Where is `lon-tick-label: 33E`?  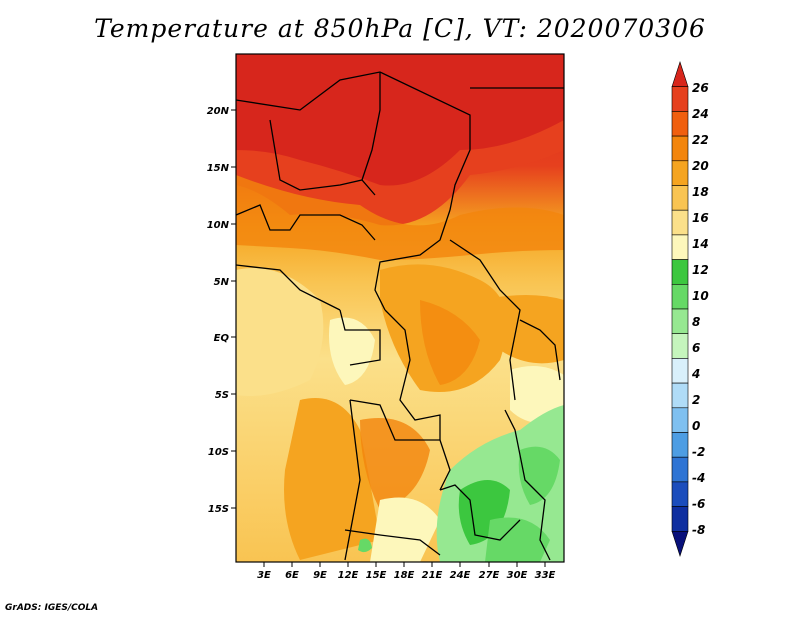
lon-tick-label: 33E is located at coordinates (545, 575).